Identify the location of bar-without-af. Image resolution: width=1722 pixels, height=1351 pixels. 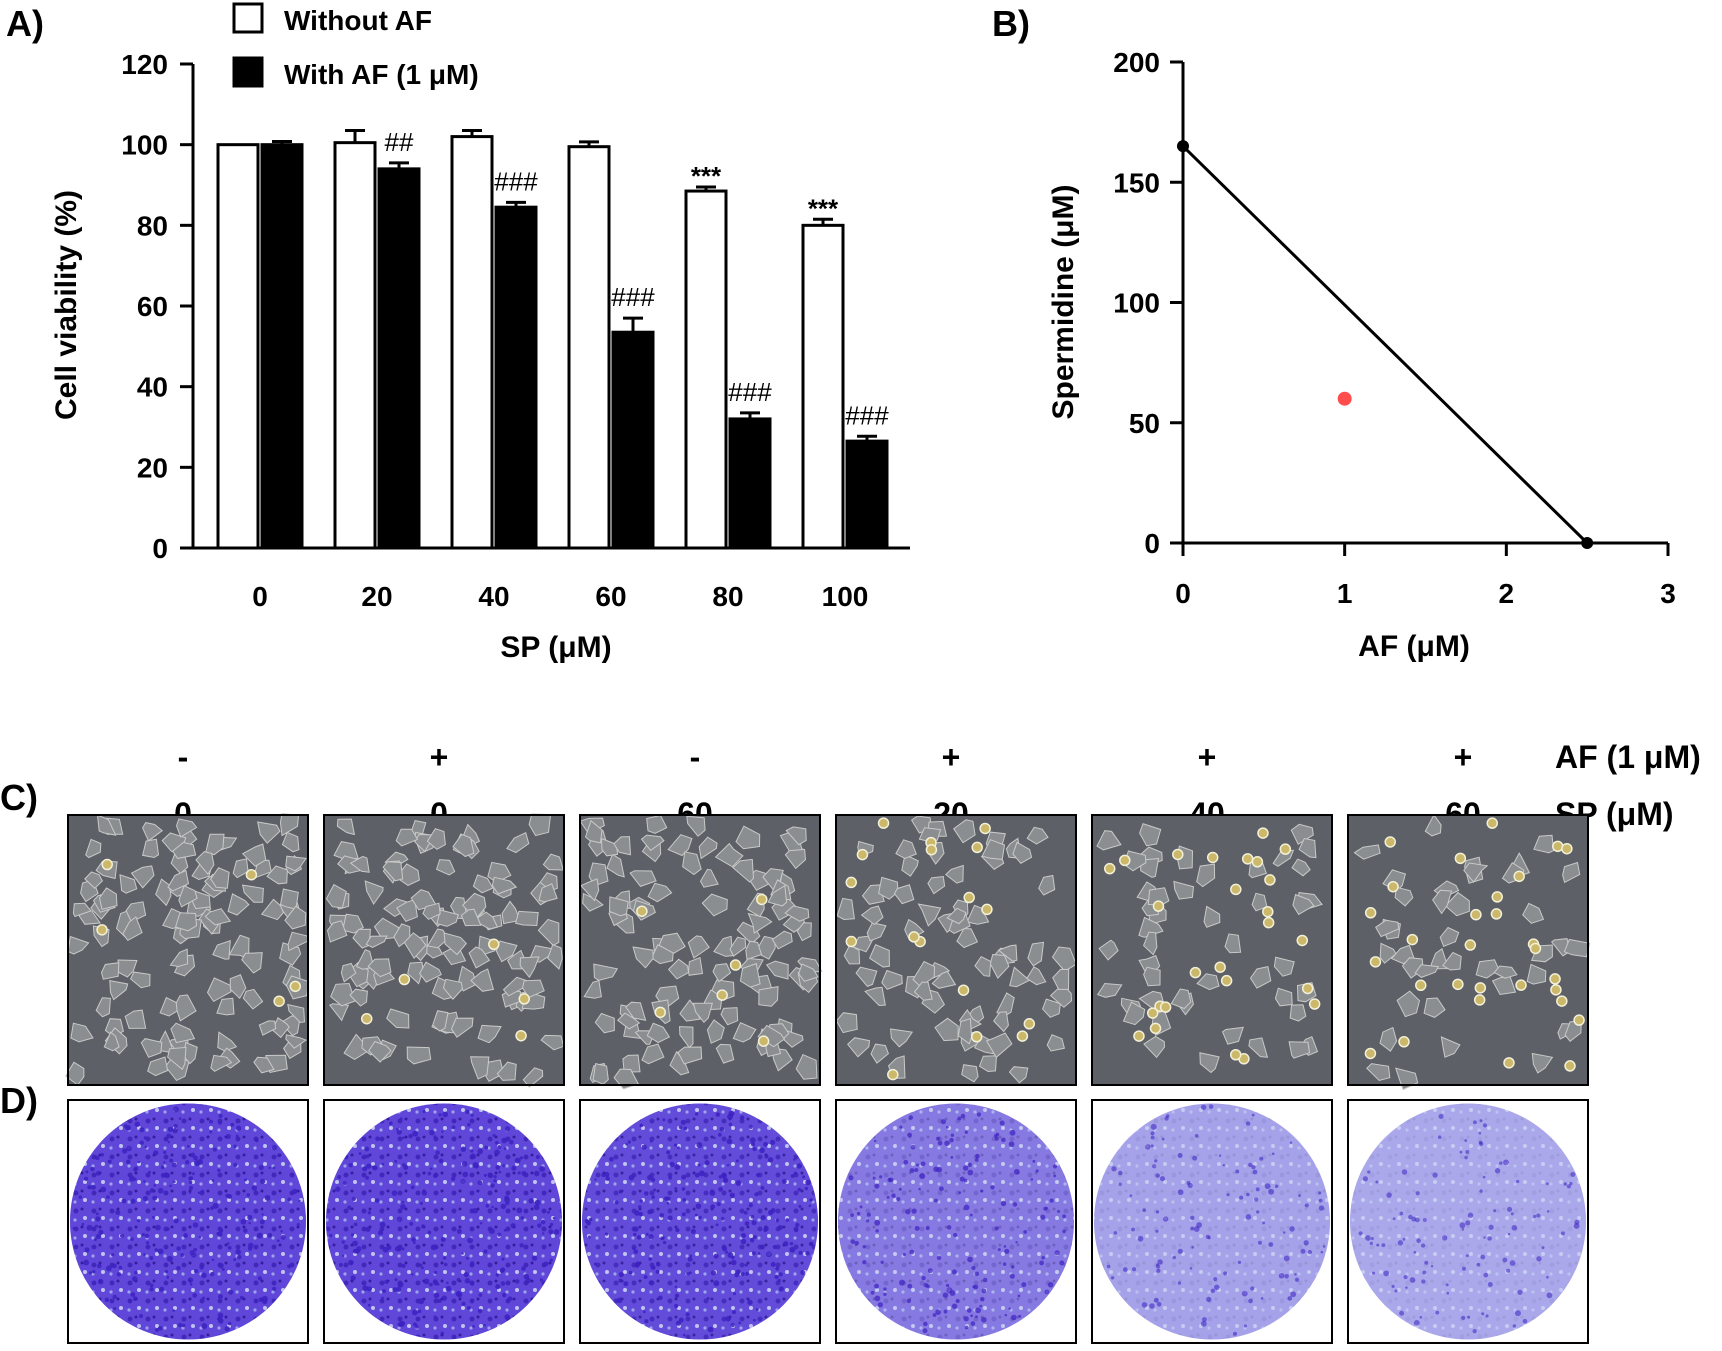
(472, 342).